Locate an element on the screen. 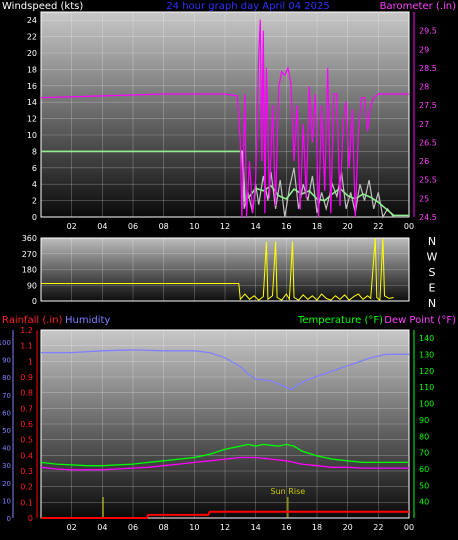 The height and width of the screenshot is (540, 458). x-tick-label: 16 is located at coordinates (286, 527).